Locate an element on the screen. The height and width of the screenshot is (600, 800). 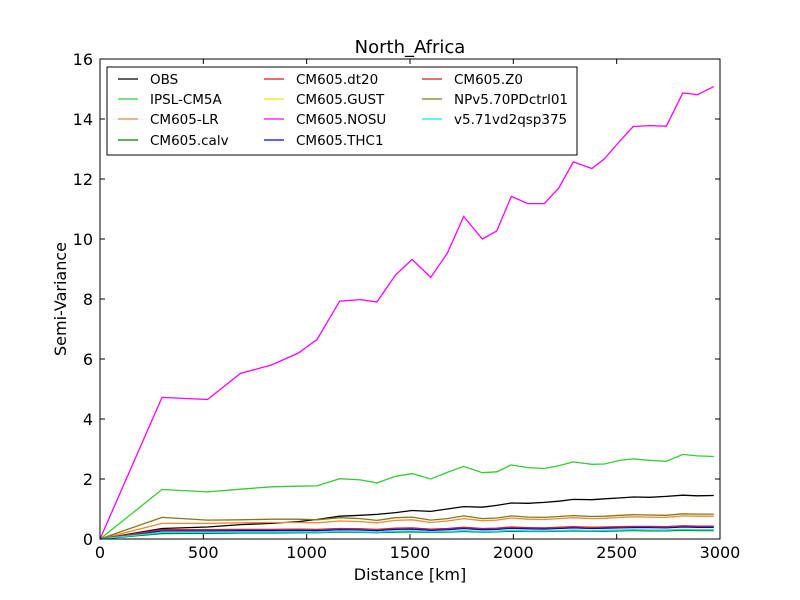
y-tick-label: 12 is located at coordinates (83, 179).